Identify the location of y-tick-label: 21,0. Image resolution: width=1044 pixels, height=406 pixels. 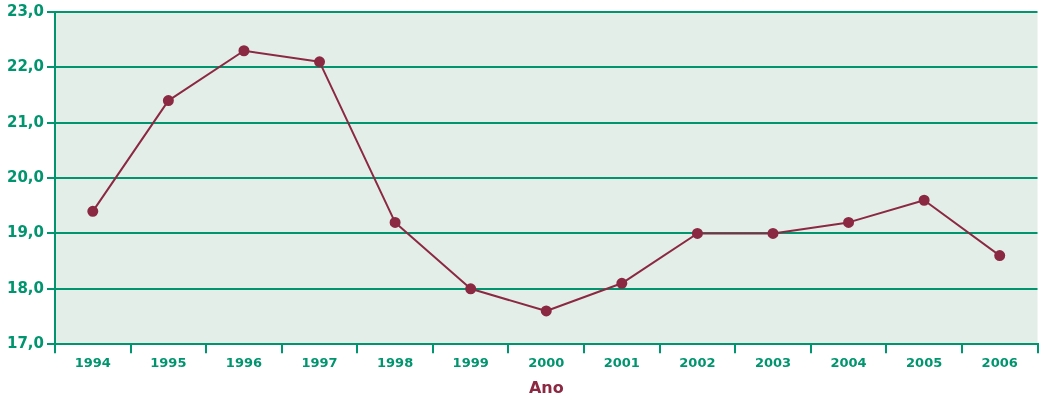
(25, 121).